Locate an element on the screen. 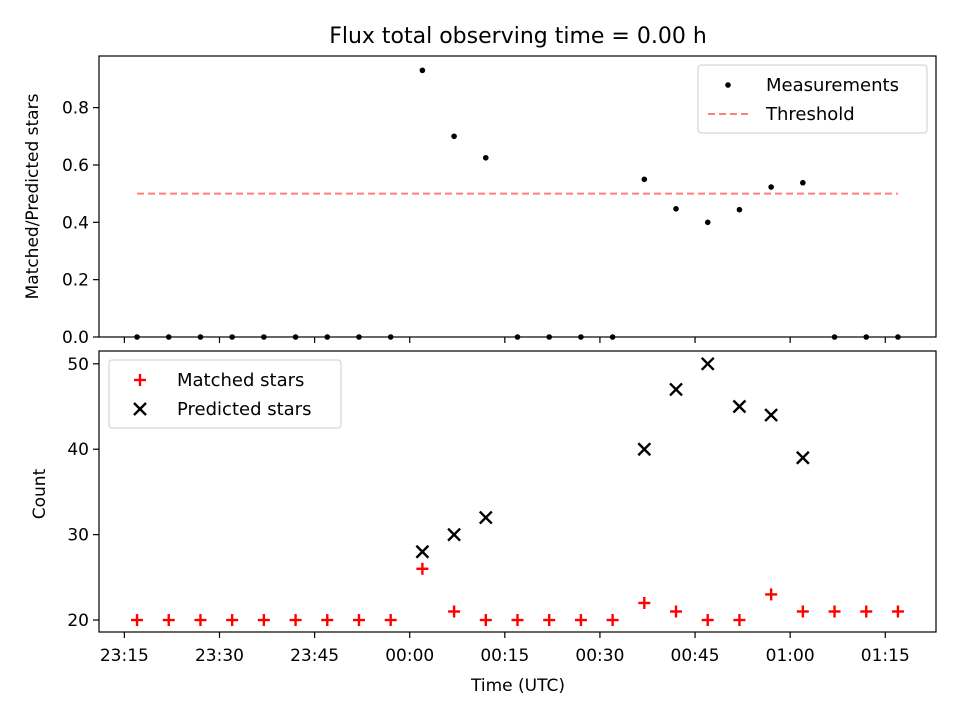  ratio-y-tick-label: 0.6 is located at coordinates (75, 166).